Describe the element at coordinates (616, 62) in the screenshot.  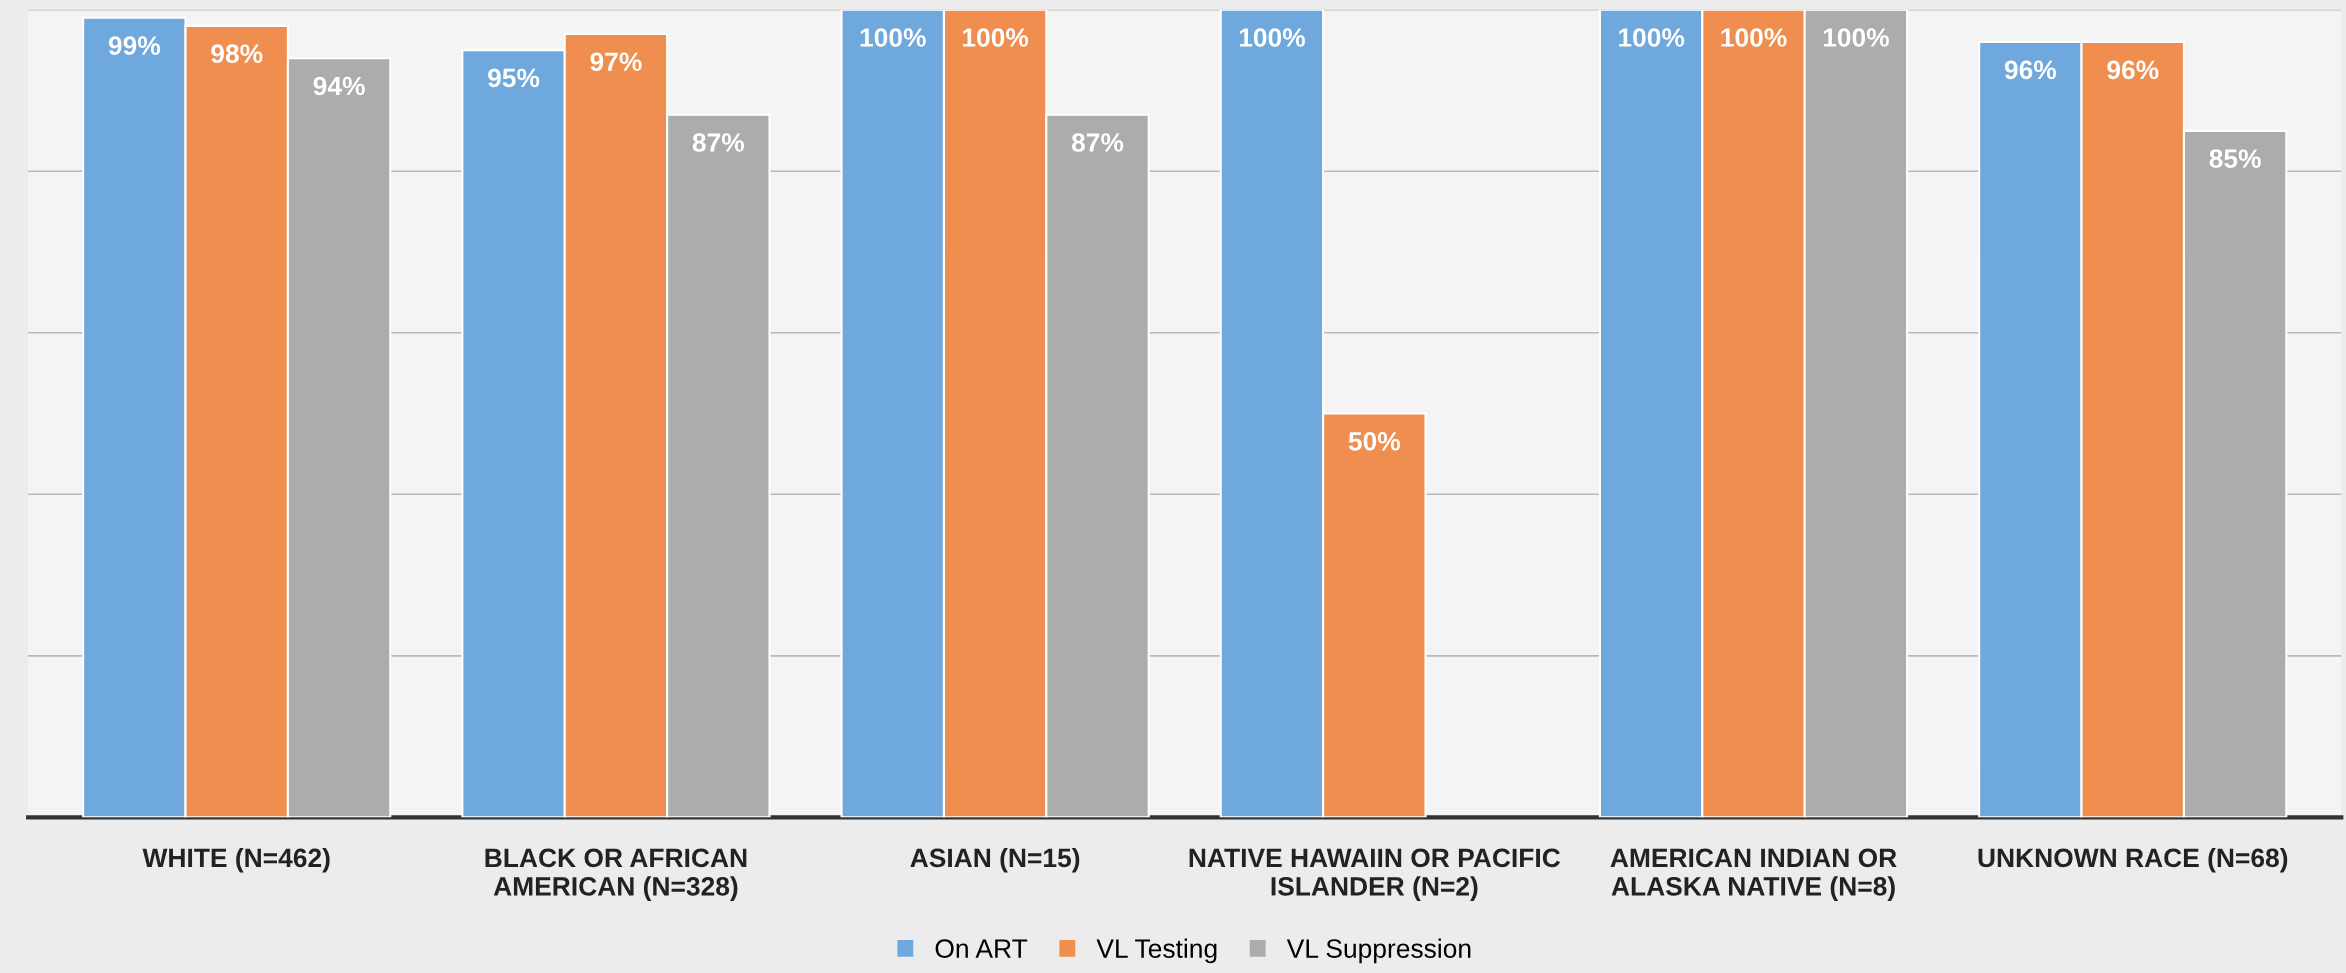
I see `data-label: 97%` at that location.